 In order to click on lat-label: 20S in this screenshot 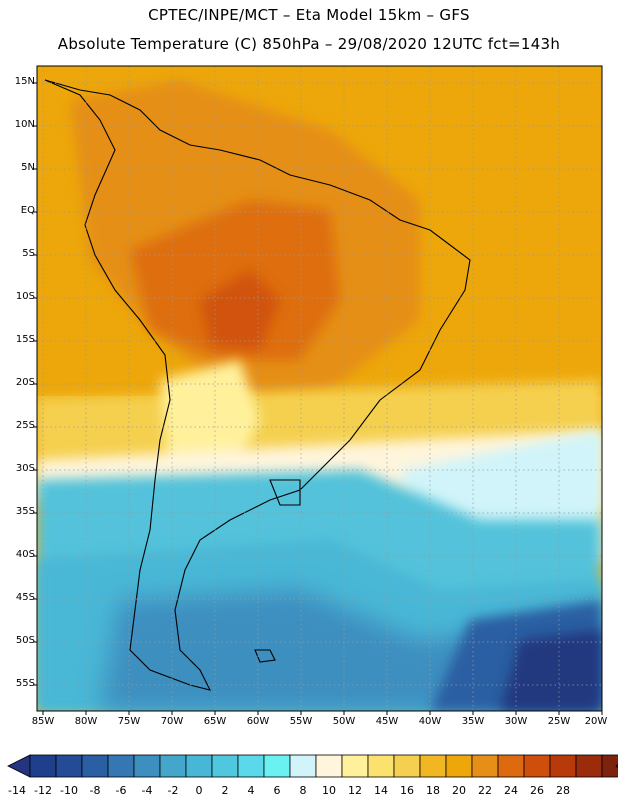, I will do `click(25, 382)`.